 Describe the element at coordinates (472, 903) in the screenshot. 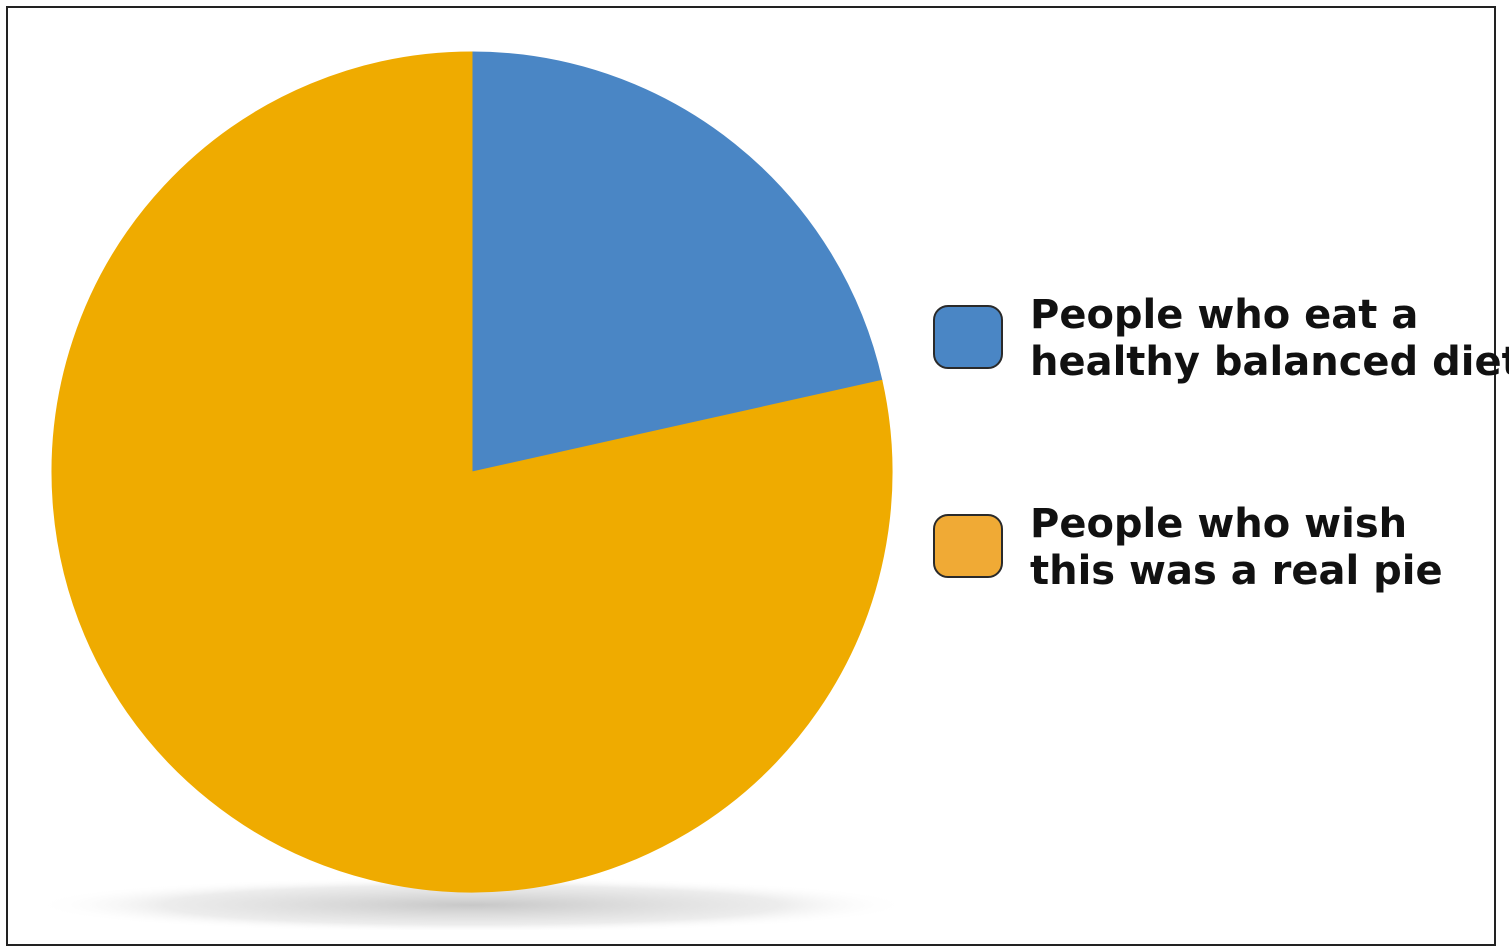

I see `pie-shadow` at that location.